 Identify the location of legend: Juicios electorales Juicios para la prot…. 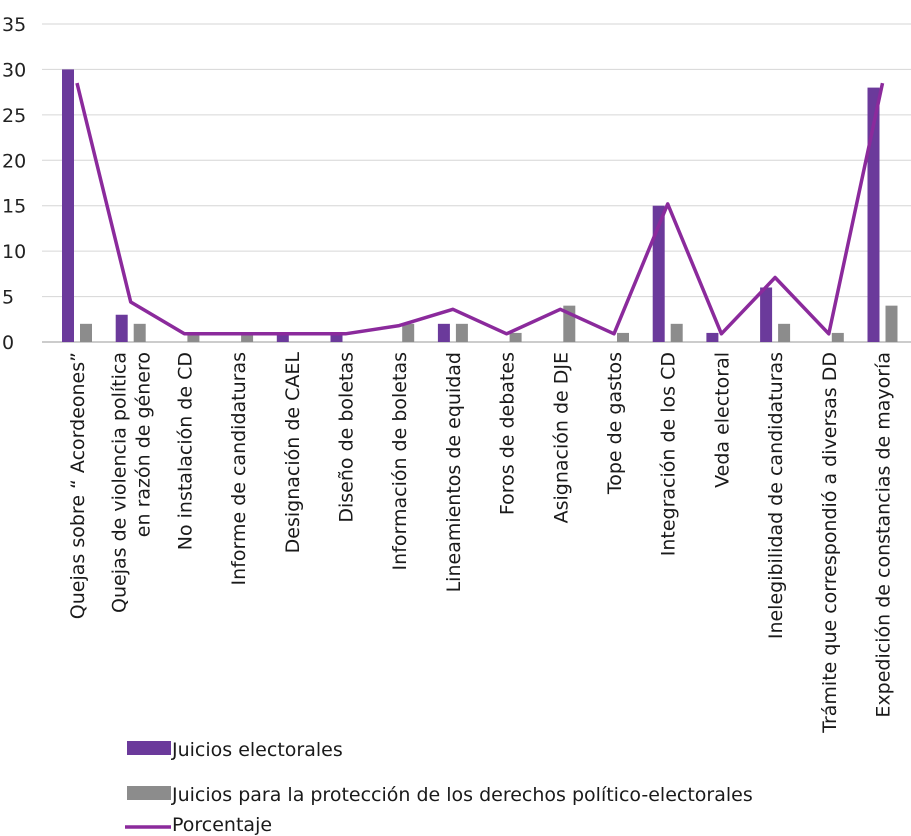
(439, 787).